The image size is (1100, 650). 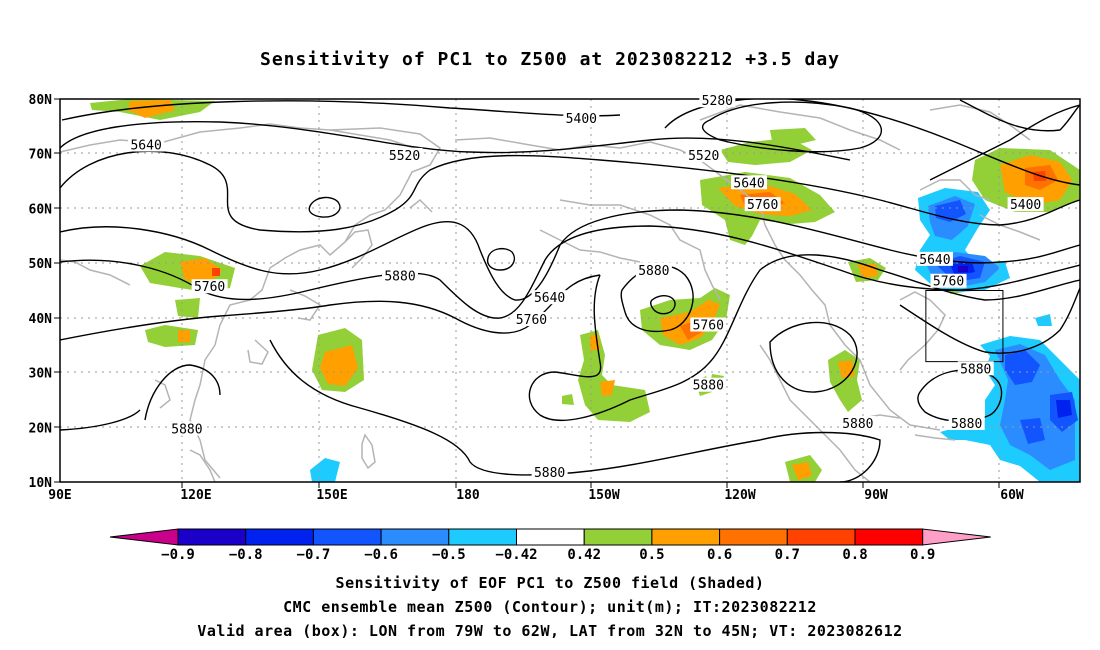 I want to click on latitude-tick-labels: 80N 70N 60N 50N 40N 30N 20N 10N, so click(x=41, y=292).